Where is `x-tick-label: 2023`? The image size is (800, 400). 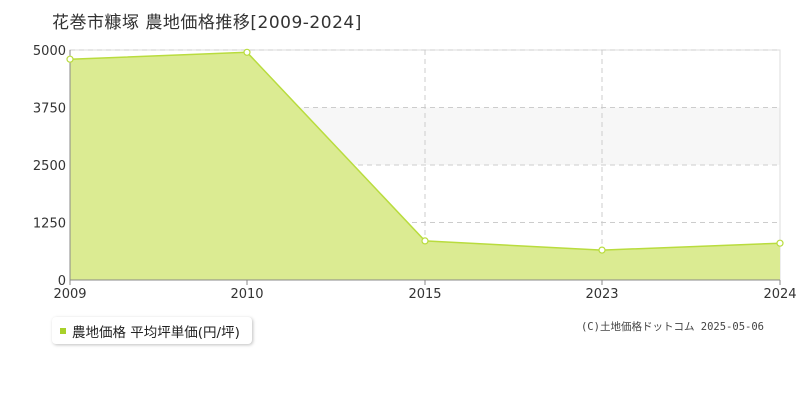 x-tick-label: 2023 is located at coordinates (601, 294).